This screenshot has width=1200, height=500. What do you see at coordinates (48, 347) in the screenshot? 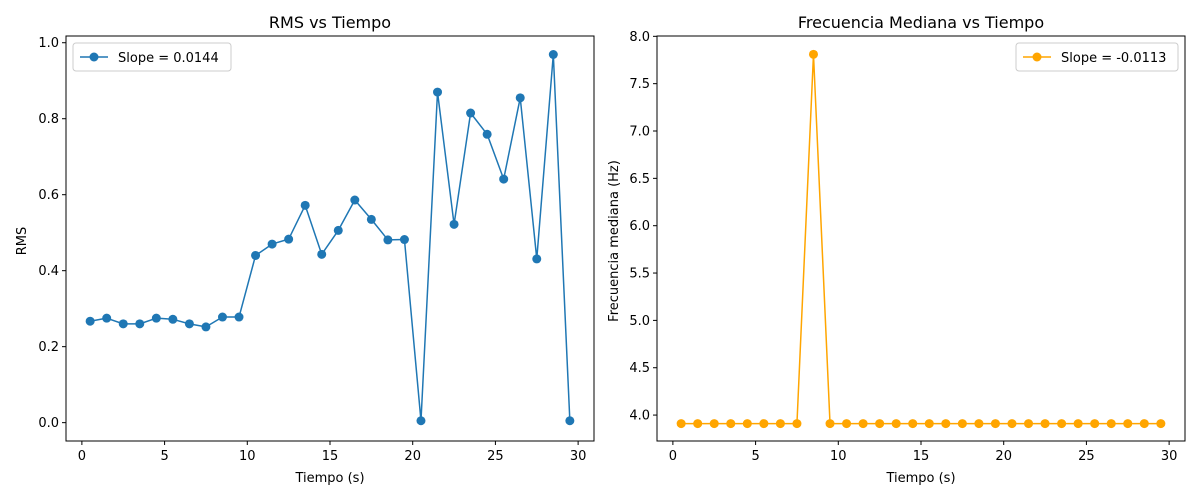
I see `y-tick-label: 0.2` at bounding box center [48, 347].